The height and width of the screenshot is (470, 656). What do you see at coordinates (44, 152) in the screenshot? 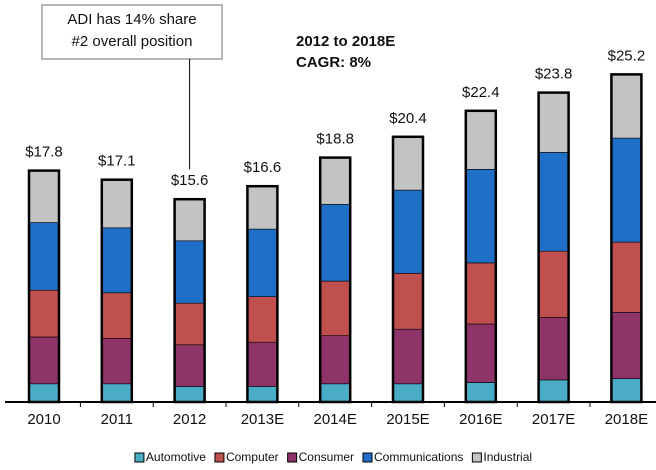
I see `total-label: $17.8` at bounding box center [44, 152].